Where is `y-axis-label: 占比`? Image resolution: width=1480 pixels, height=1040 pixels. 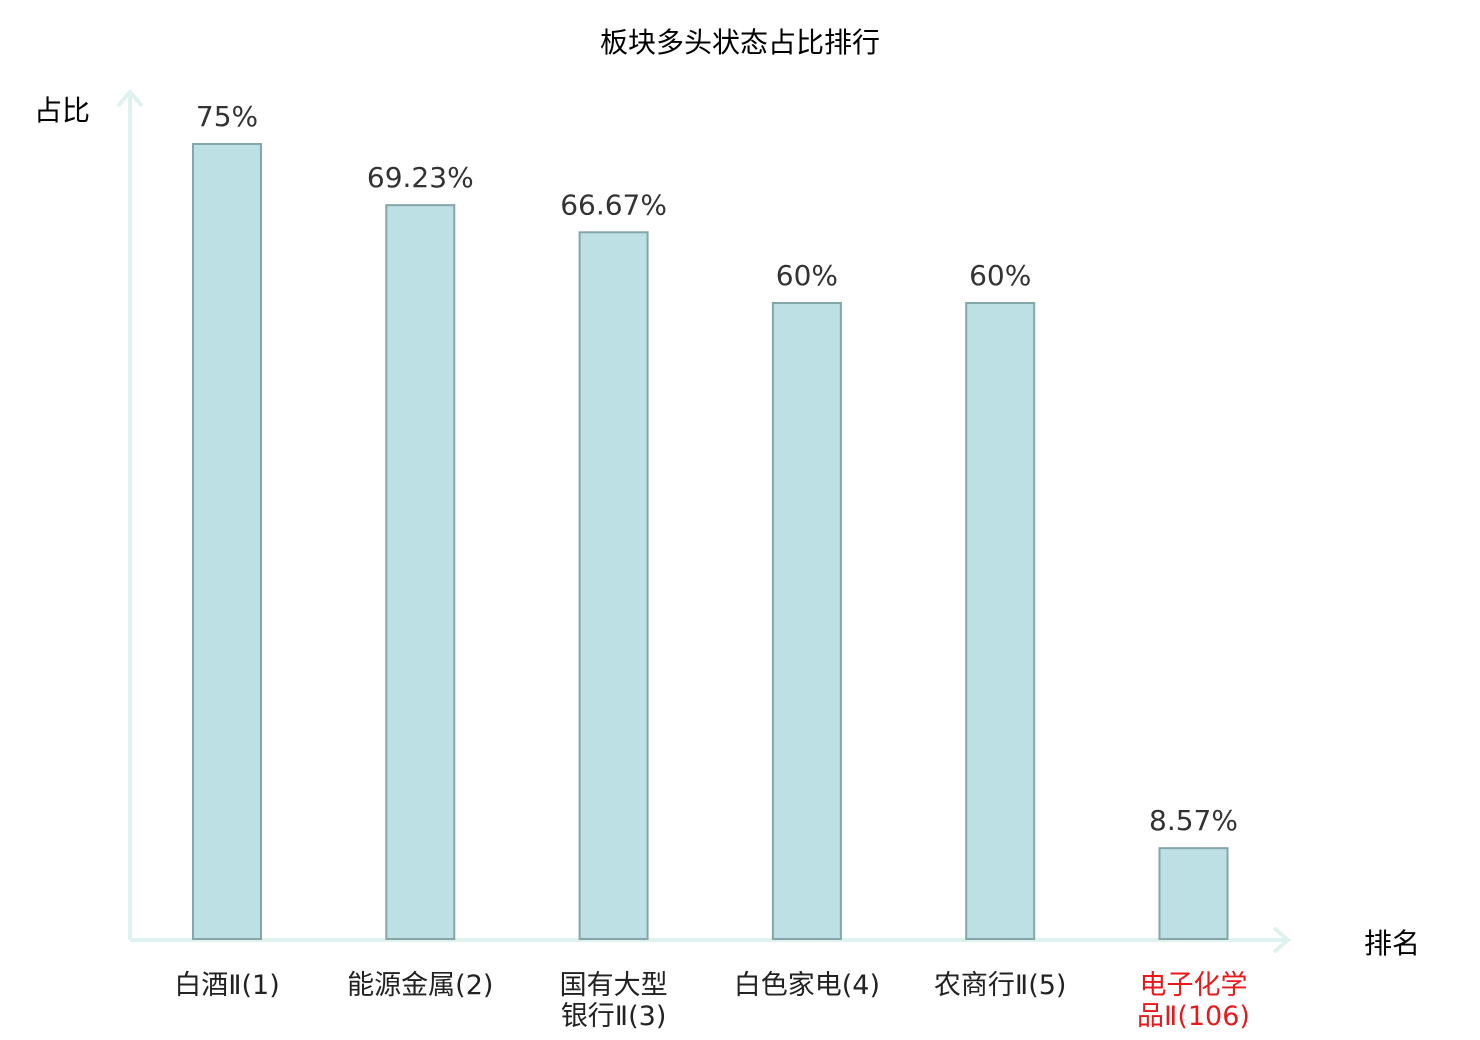
y-axis-label: 占比 is located at coordinates (62, 110).